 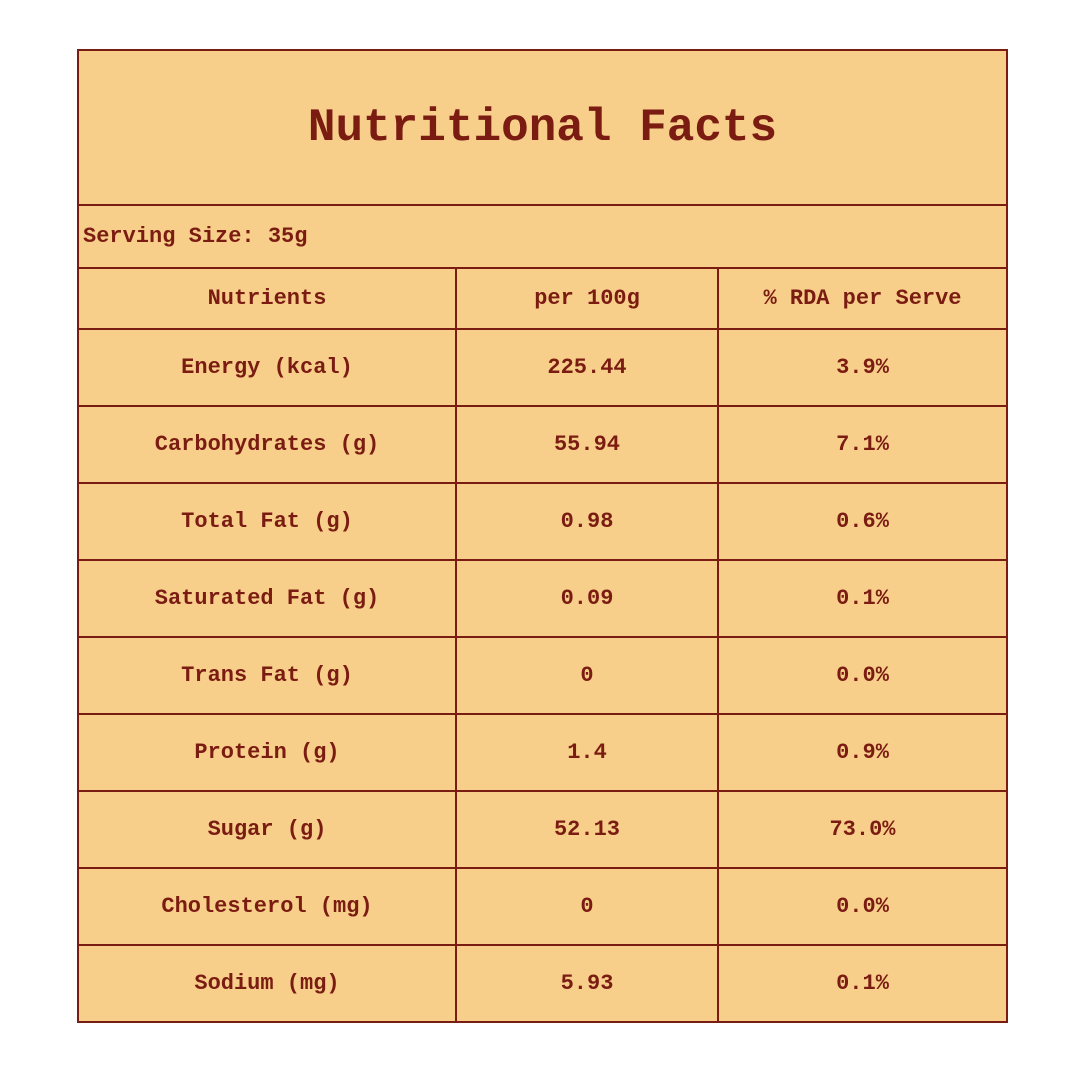 What do you see at coordinates (267, 367) in the screenshot?
I see `table-cell: Energy (kcal)` at bounding box center [267, 367].